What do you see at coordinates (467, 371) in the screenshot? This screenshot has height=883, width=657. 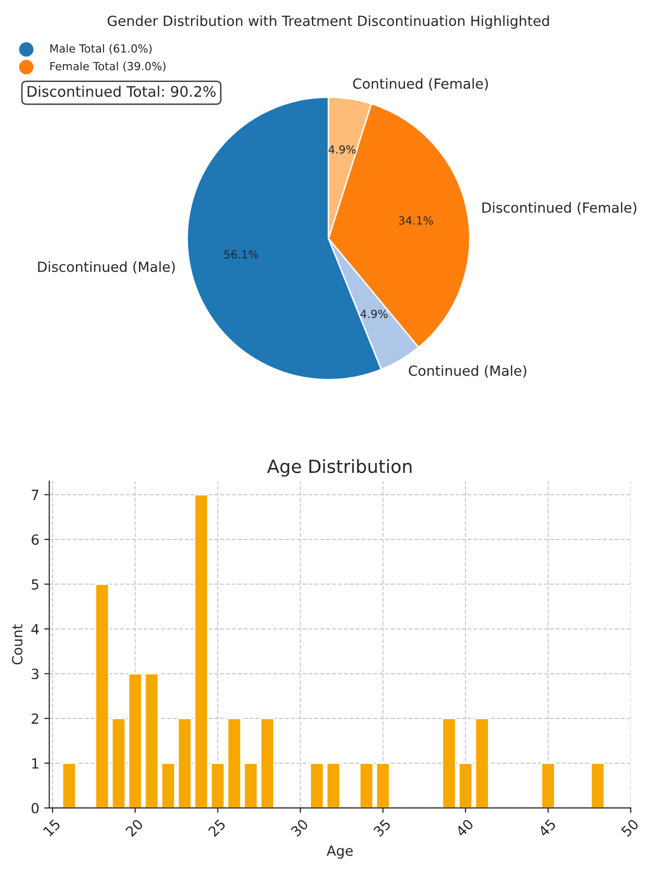 I see `slice-label: Continued (Male)` at bounding box center [467, 371].